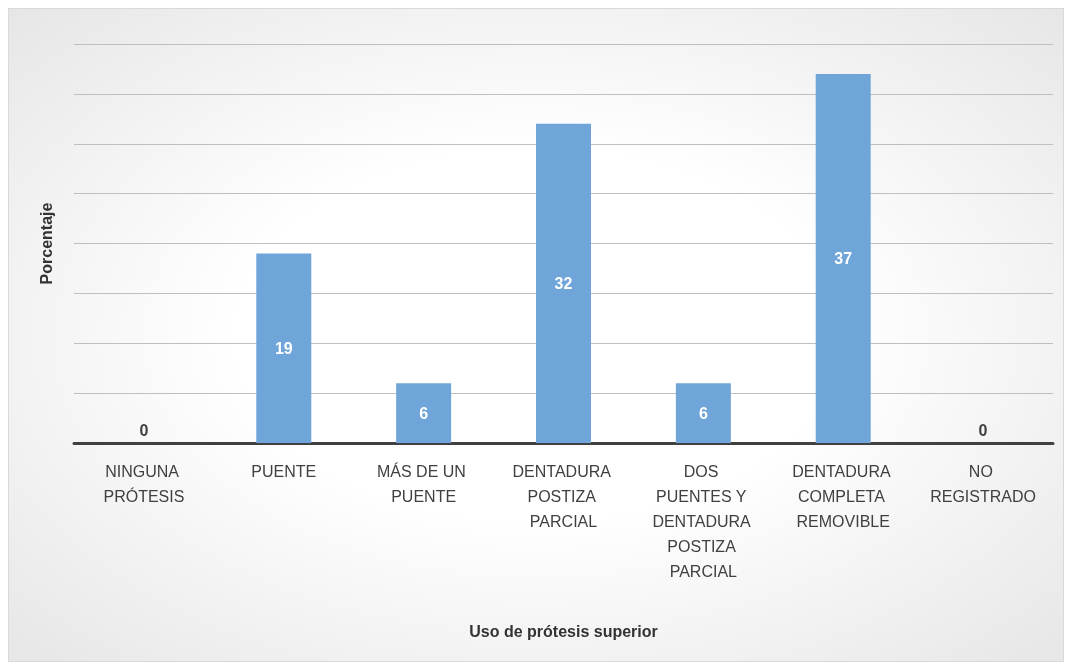 The width and height of the screenshot is (1070, 668). Describe the element at coordinates (703, 521) in the screenshot. I see `x-tick-label: DOS PUENTES Y DENTADURA POSTIZA PARCIAL` at that location.